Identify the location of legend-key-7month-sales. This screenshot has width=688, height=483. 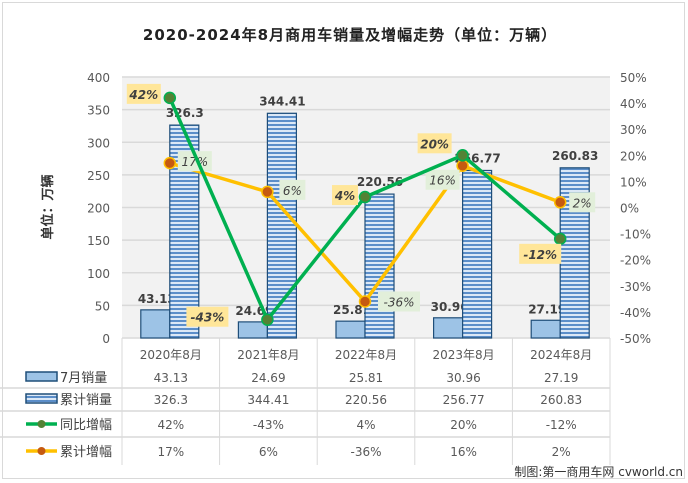
(41, 376).